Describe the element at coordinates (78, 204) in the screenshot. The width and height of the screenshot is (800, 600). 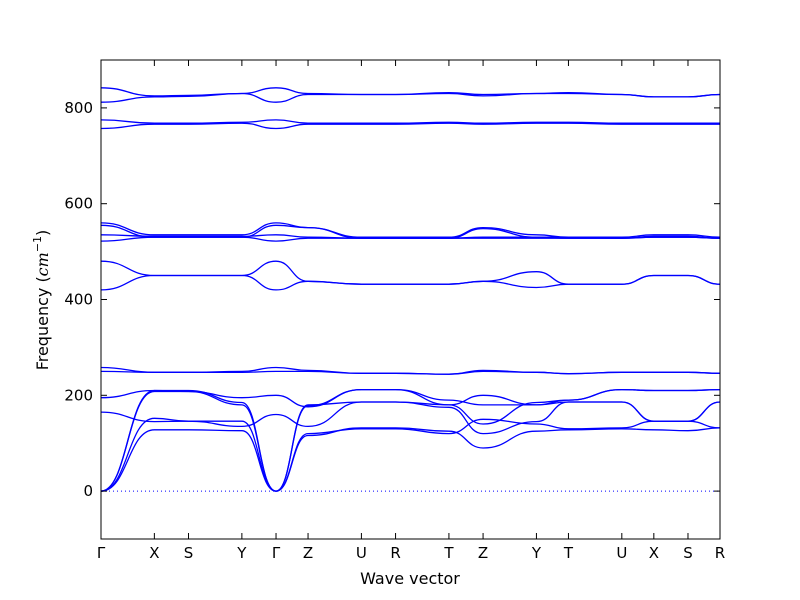
I see `y-tick-label: 600` at that location.